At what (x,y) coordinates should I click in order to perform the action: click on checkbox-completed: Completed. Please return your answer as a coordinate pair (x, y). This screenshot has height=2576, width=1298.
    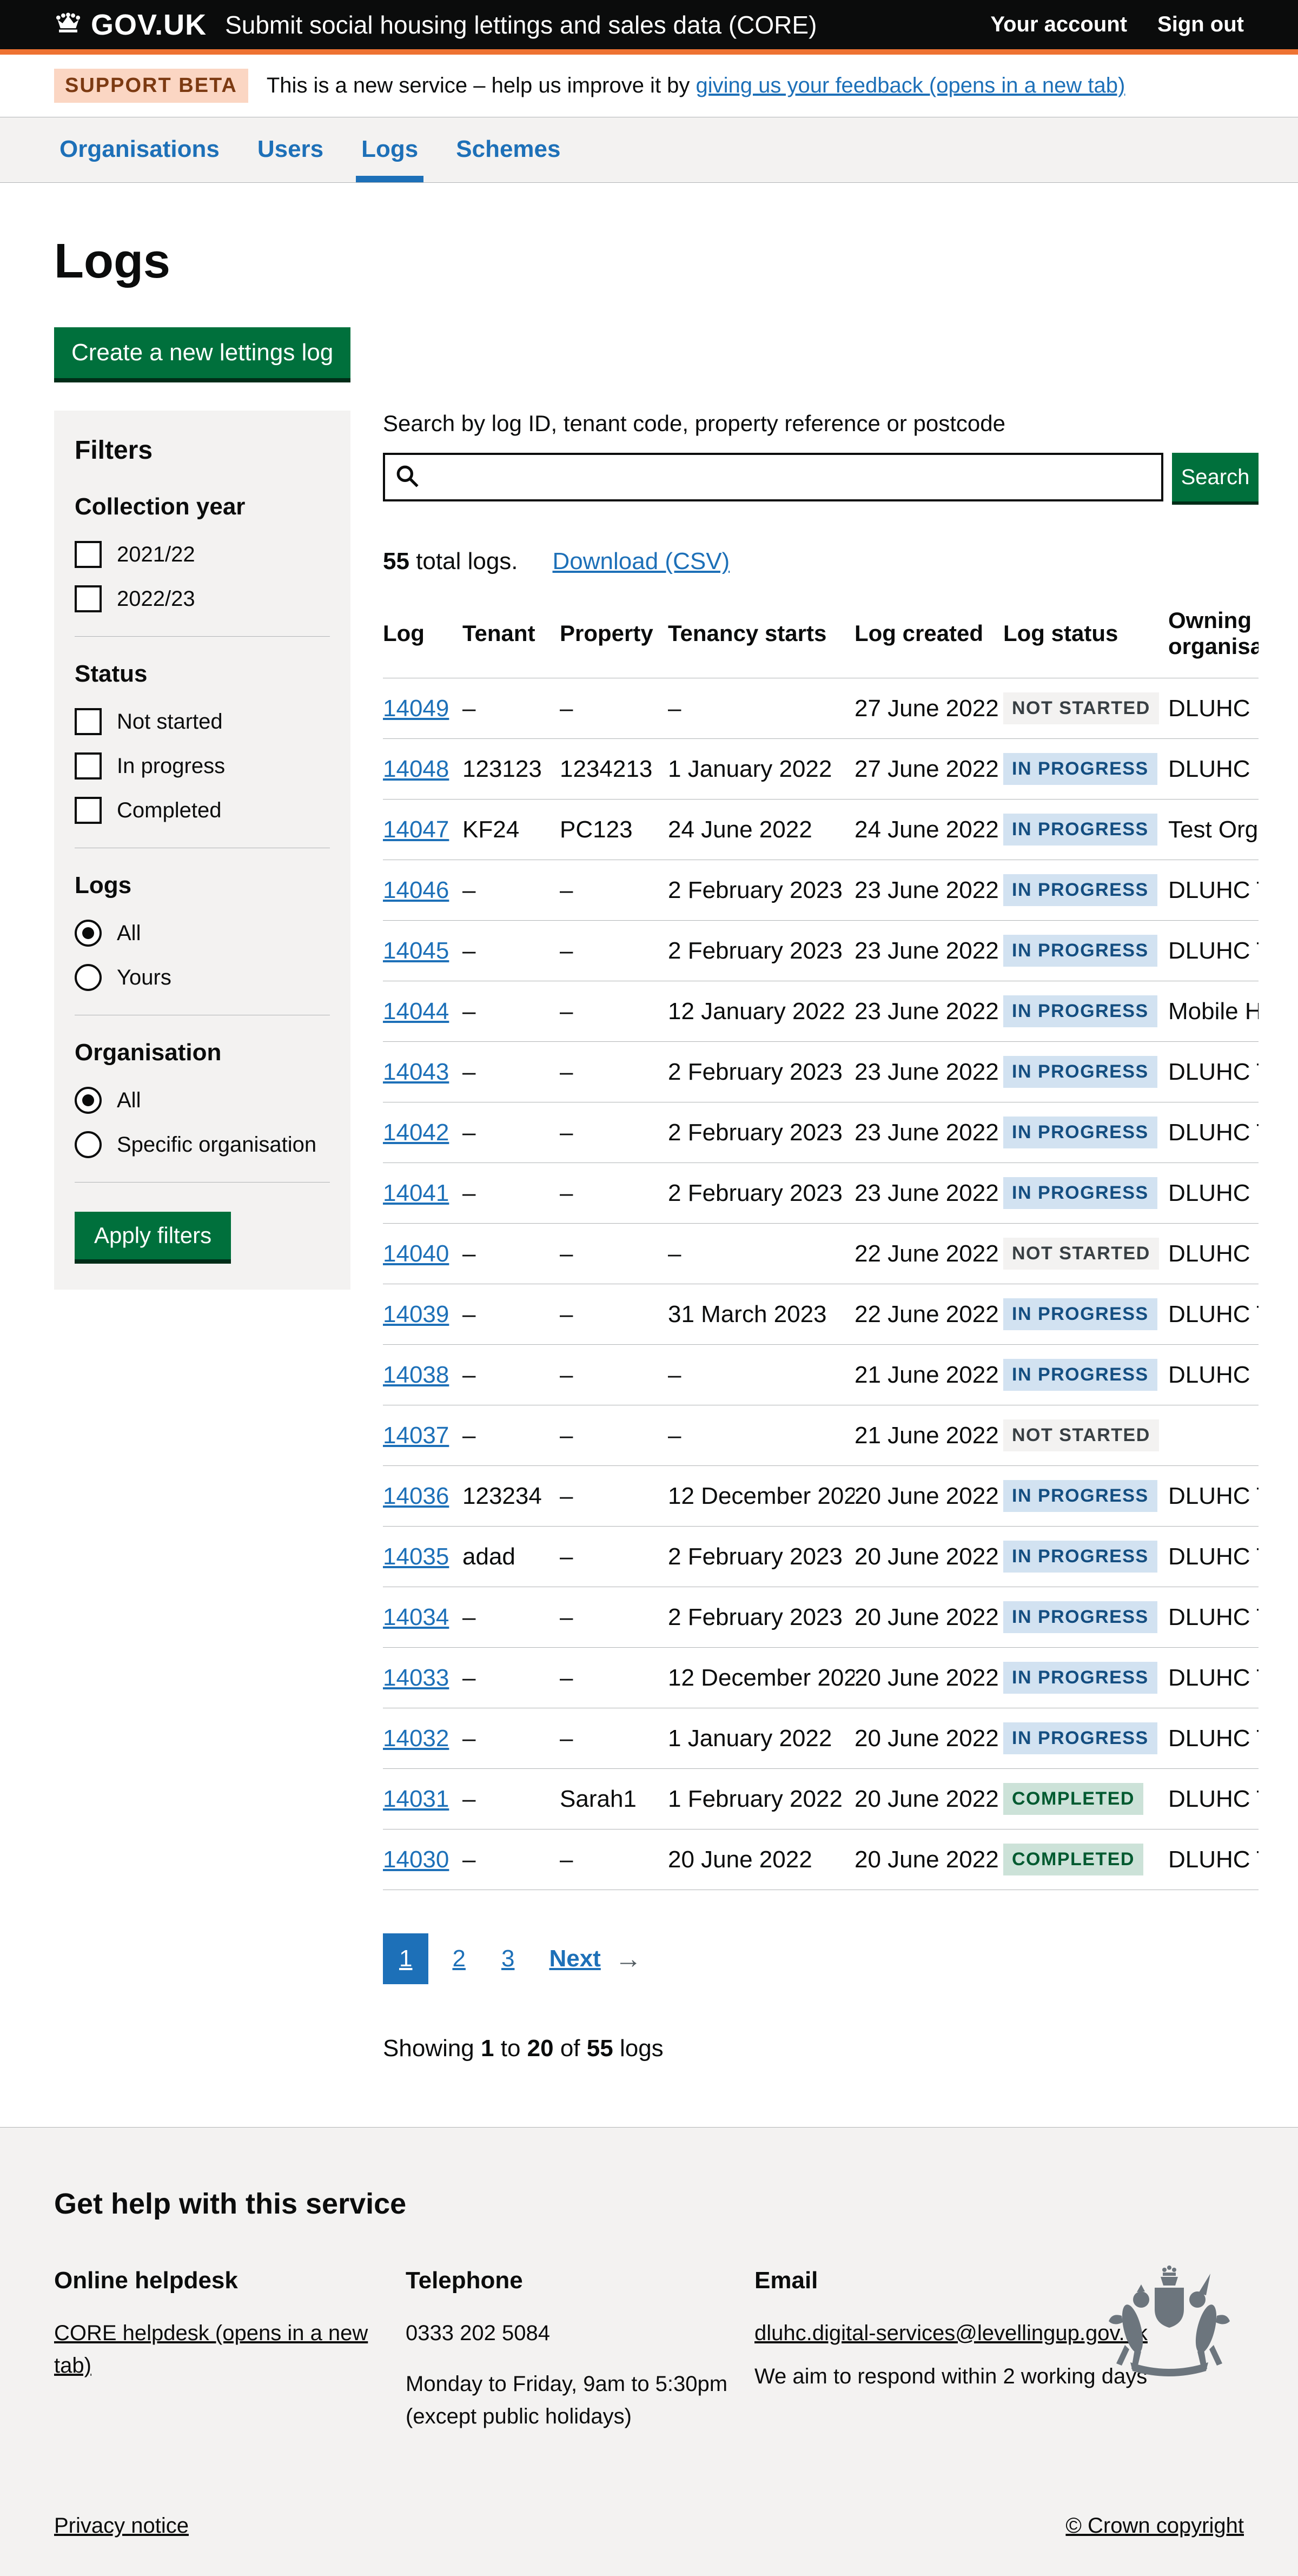
    Looking at the image, I should click on (203, 810).